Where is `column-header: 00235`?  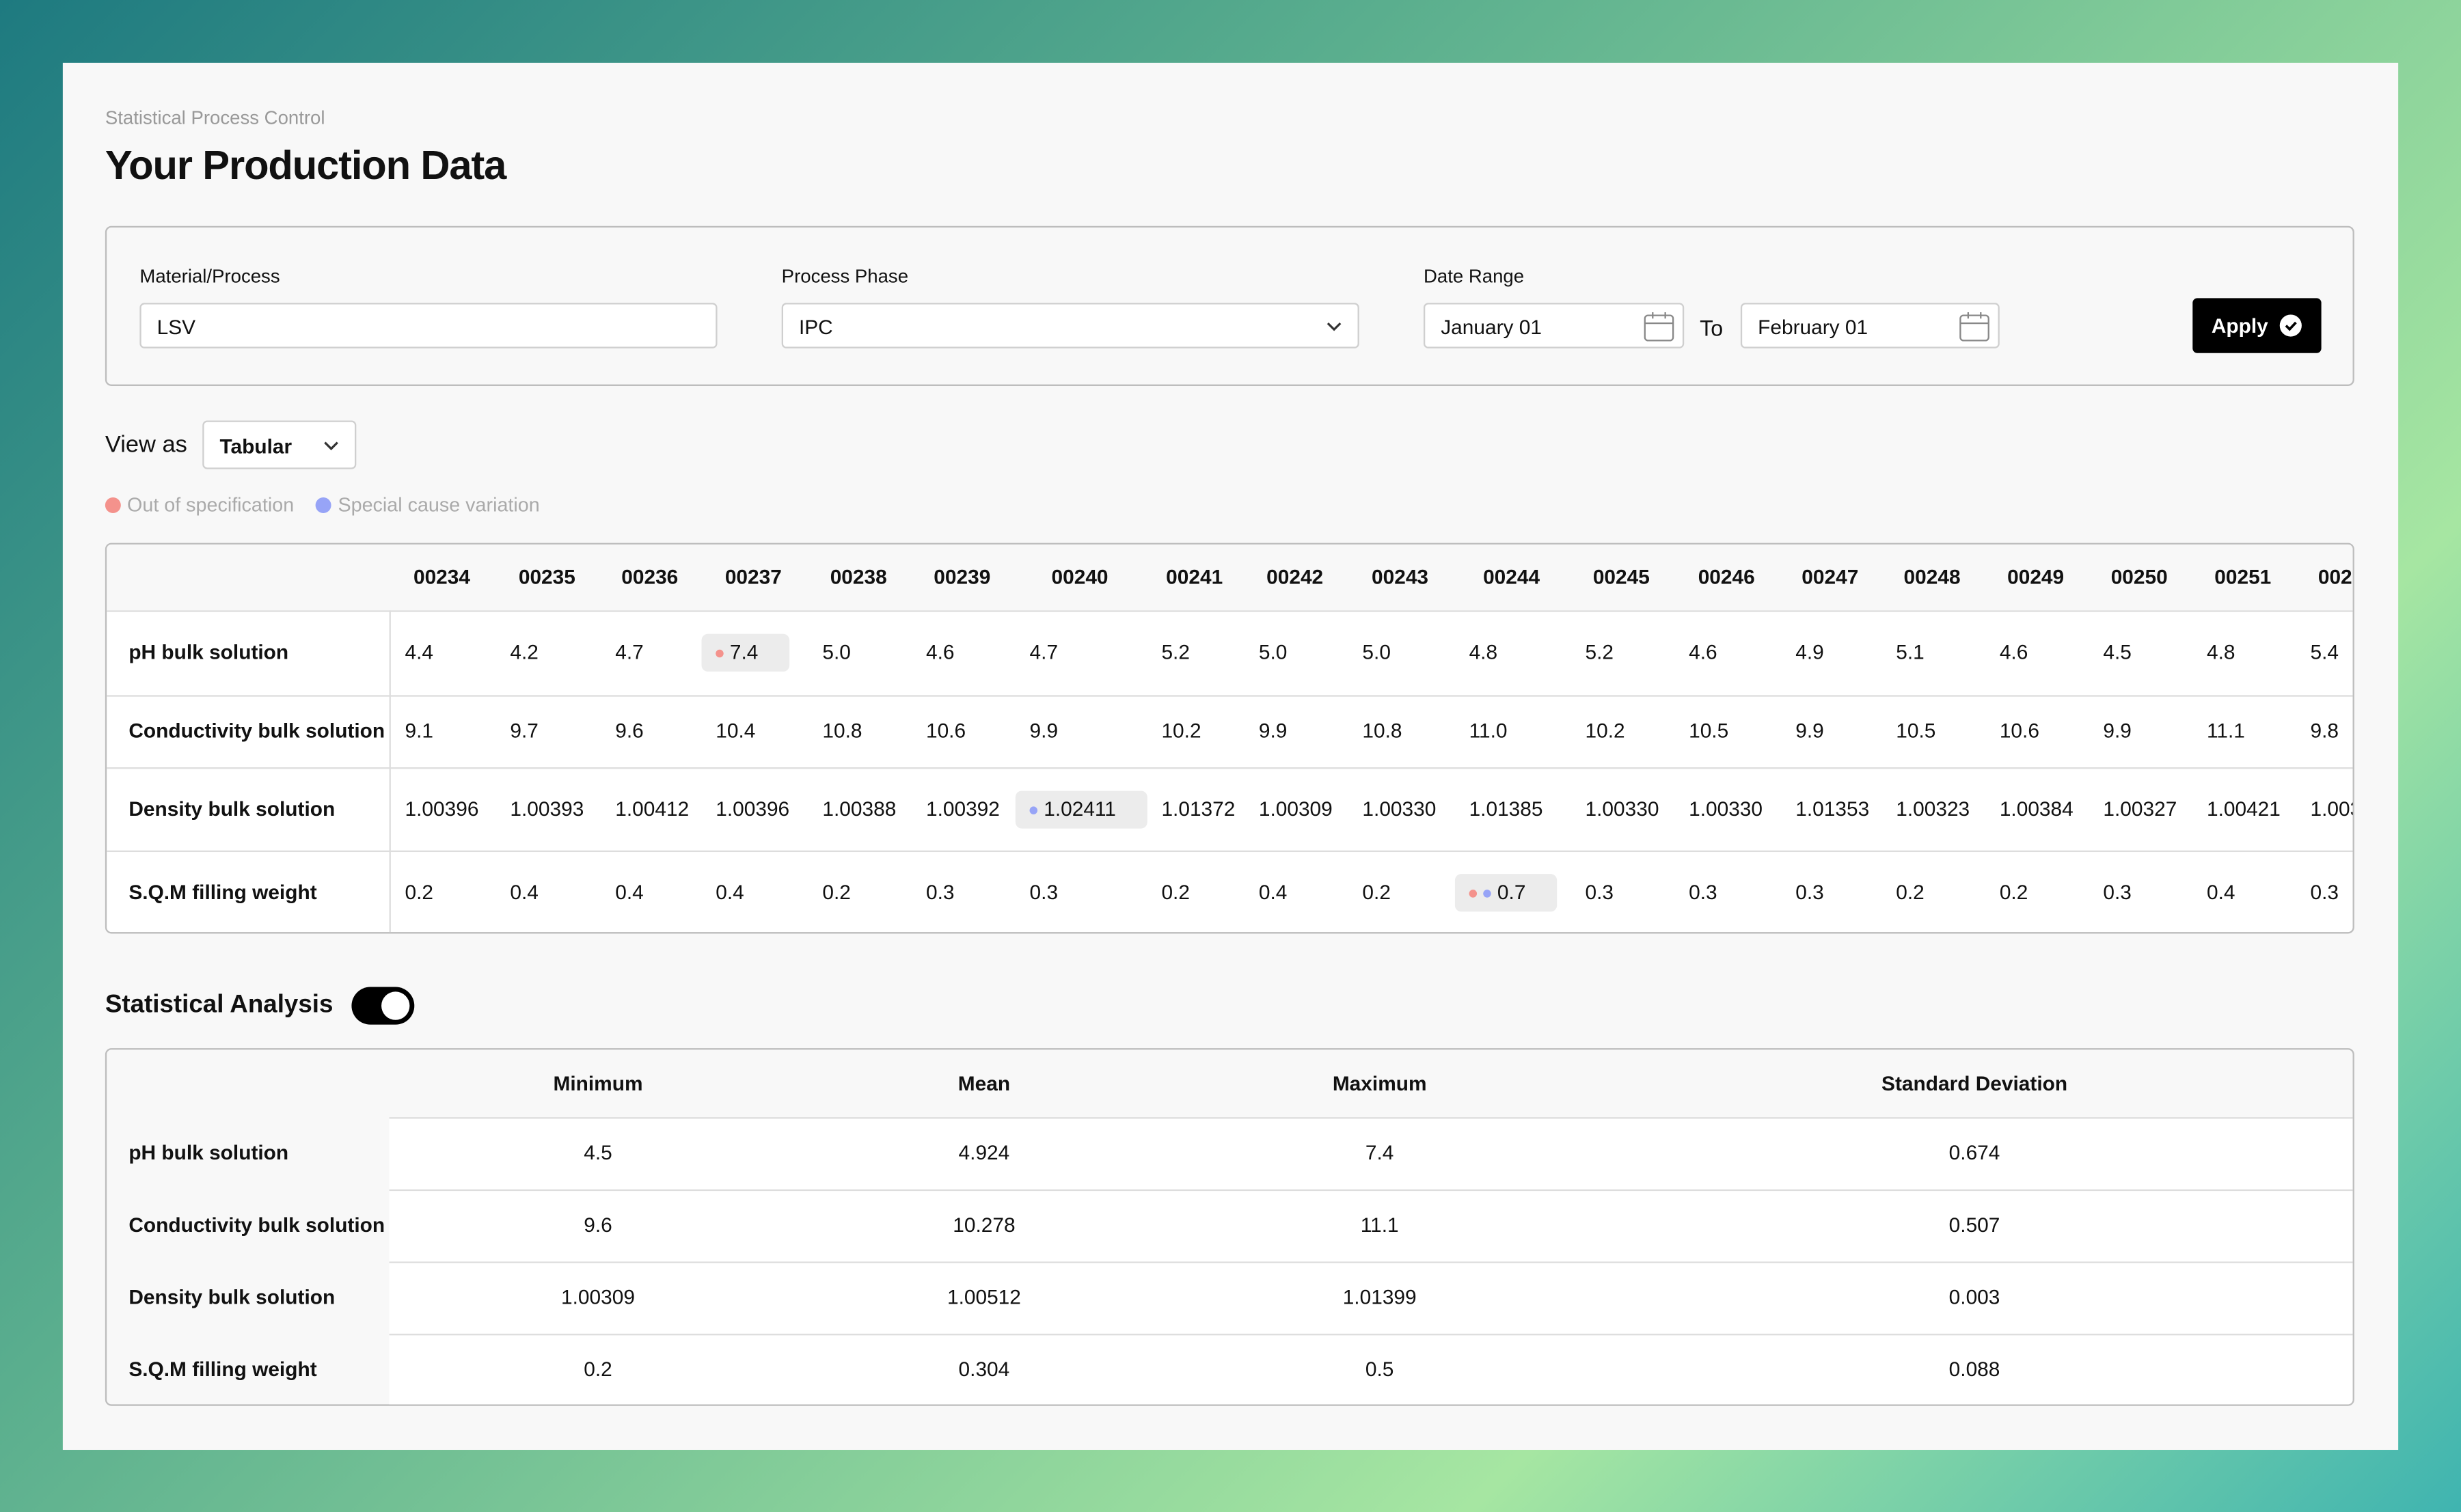
column-header: 00235 is located at coordinates (546, 576).